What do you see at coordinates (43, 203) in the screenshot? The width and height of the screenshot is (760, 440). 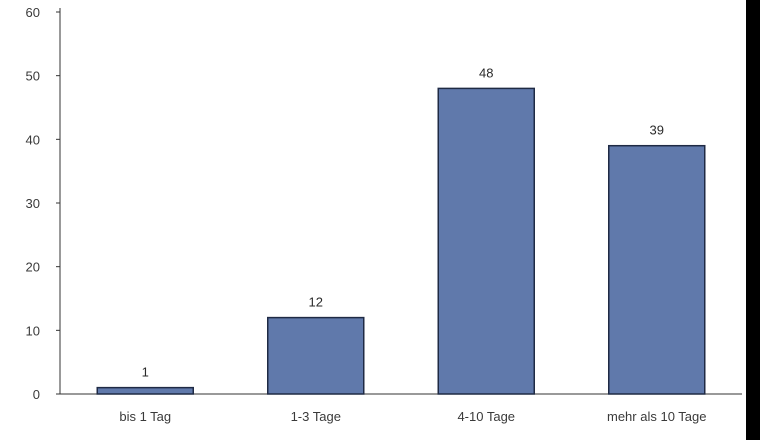 I see `y-axis-ticks: 0 10 20 30 40 50 60` at bounding box center [43, 203].